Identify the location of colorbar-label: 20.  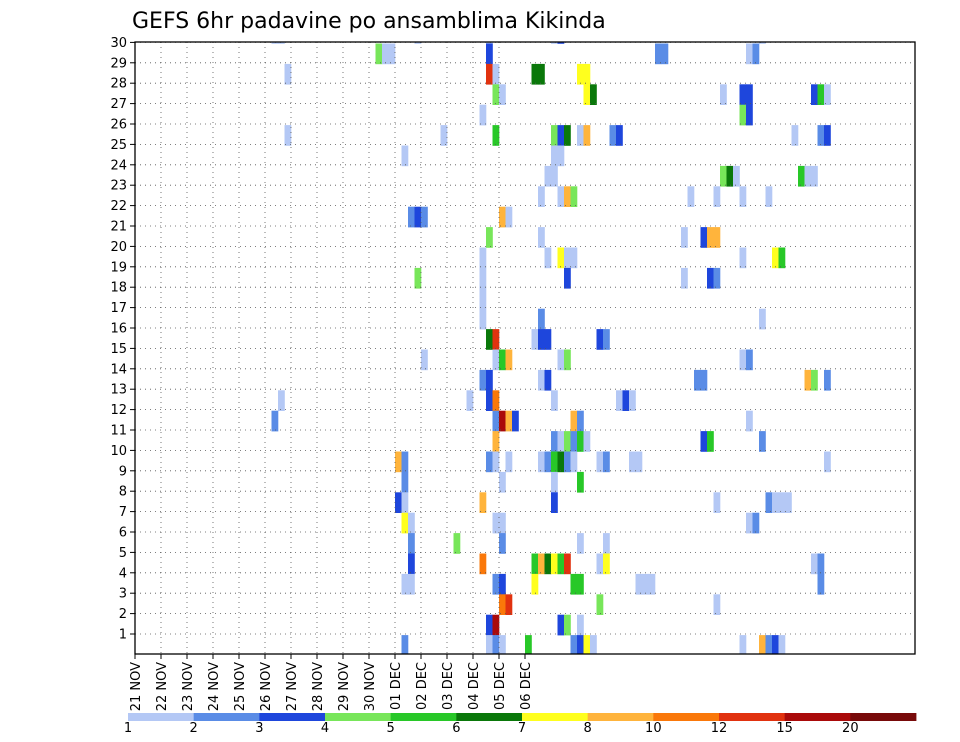
(850, 728).